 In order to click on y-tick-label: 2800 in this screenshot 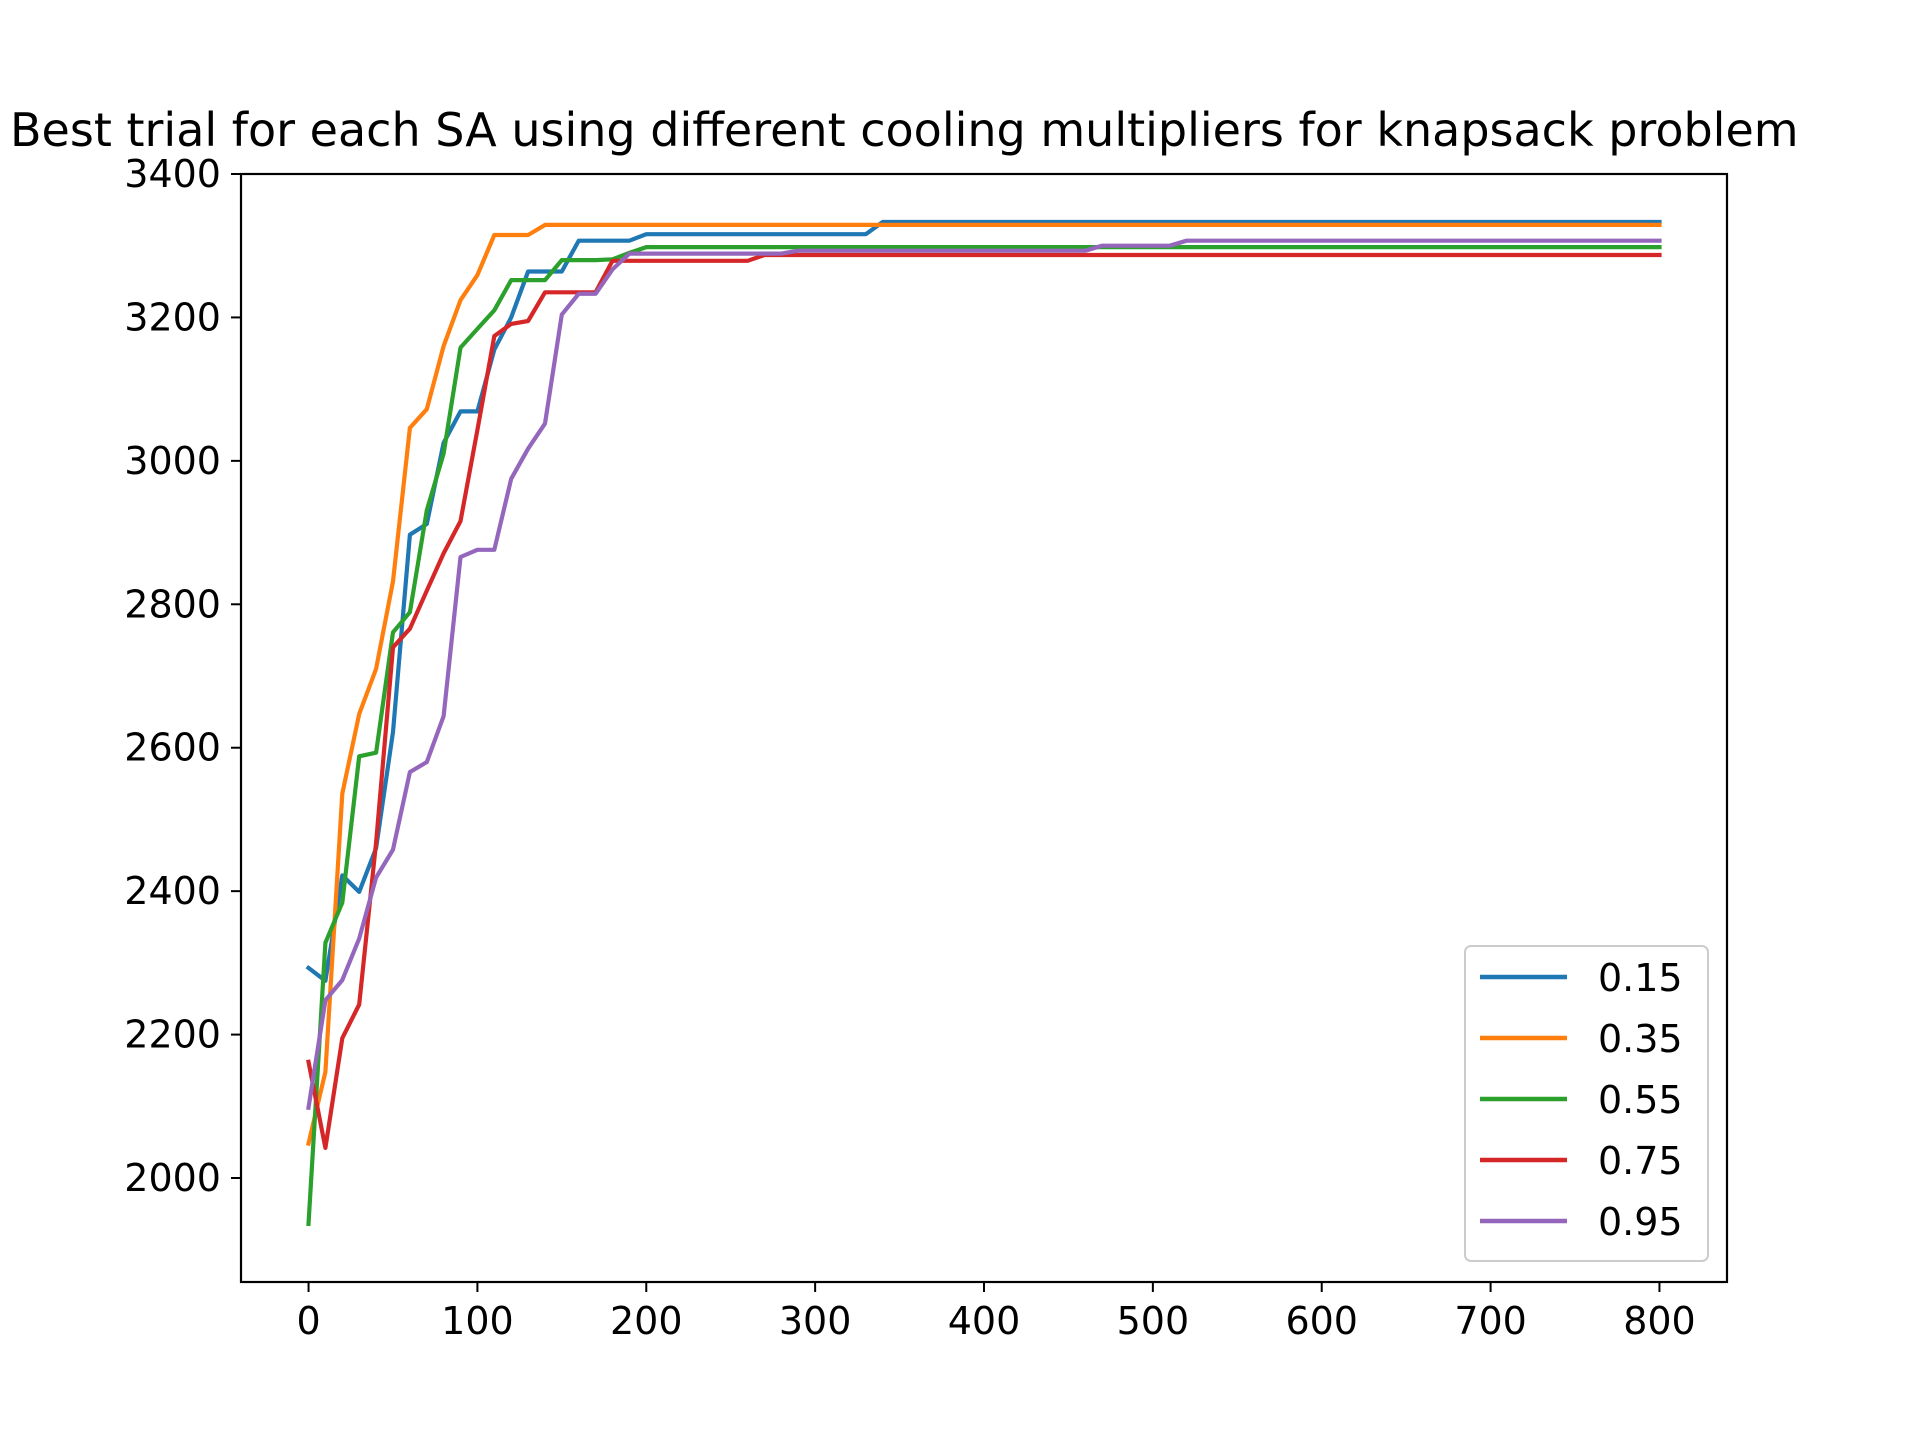, I will do `click(172, 604)`.